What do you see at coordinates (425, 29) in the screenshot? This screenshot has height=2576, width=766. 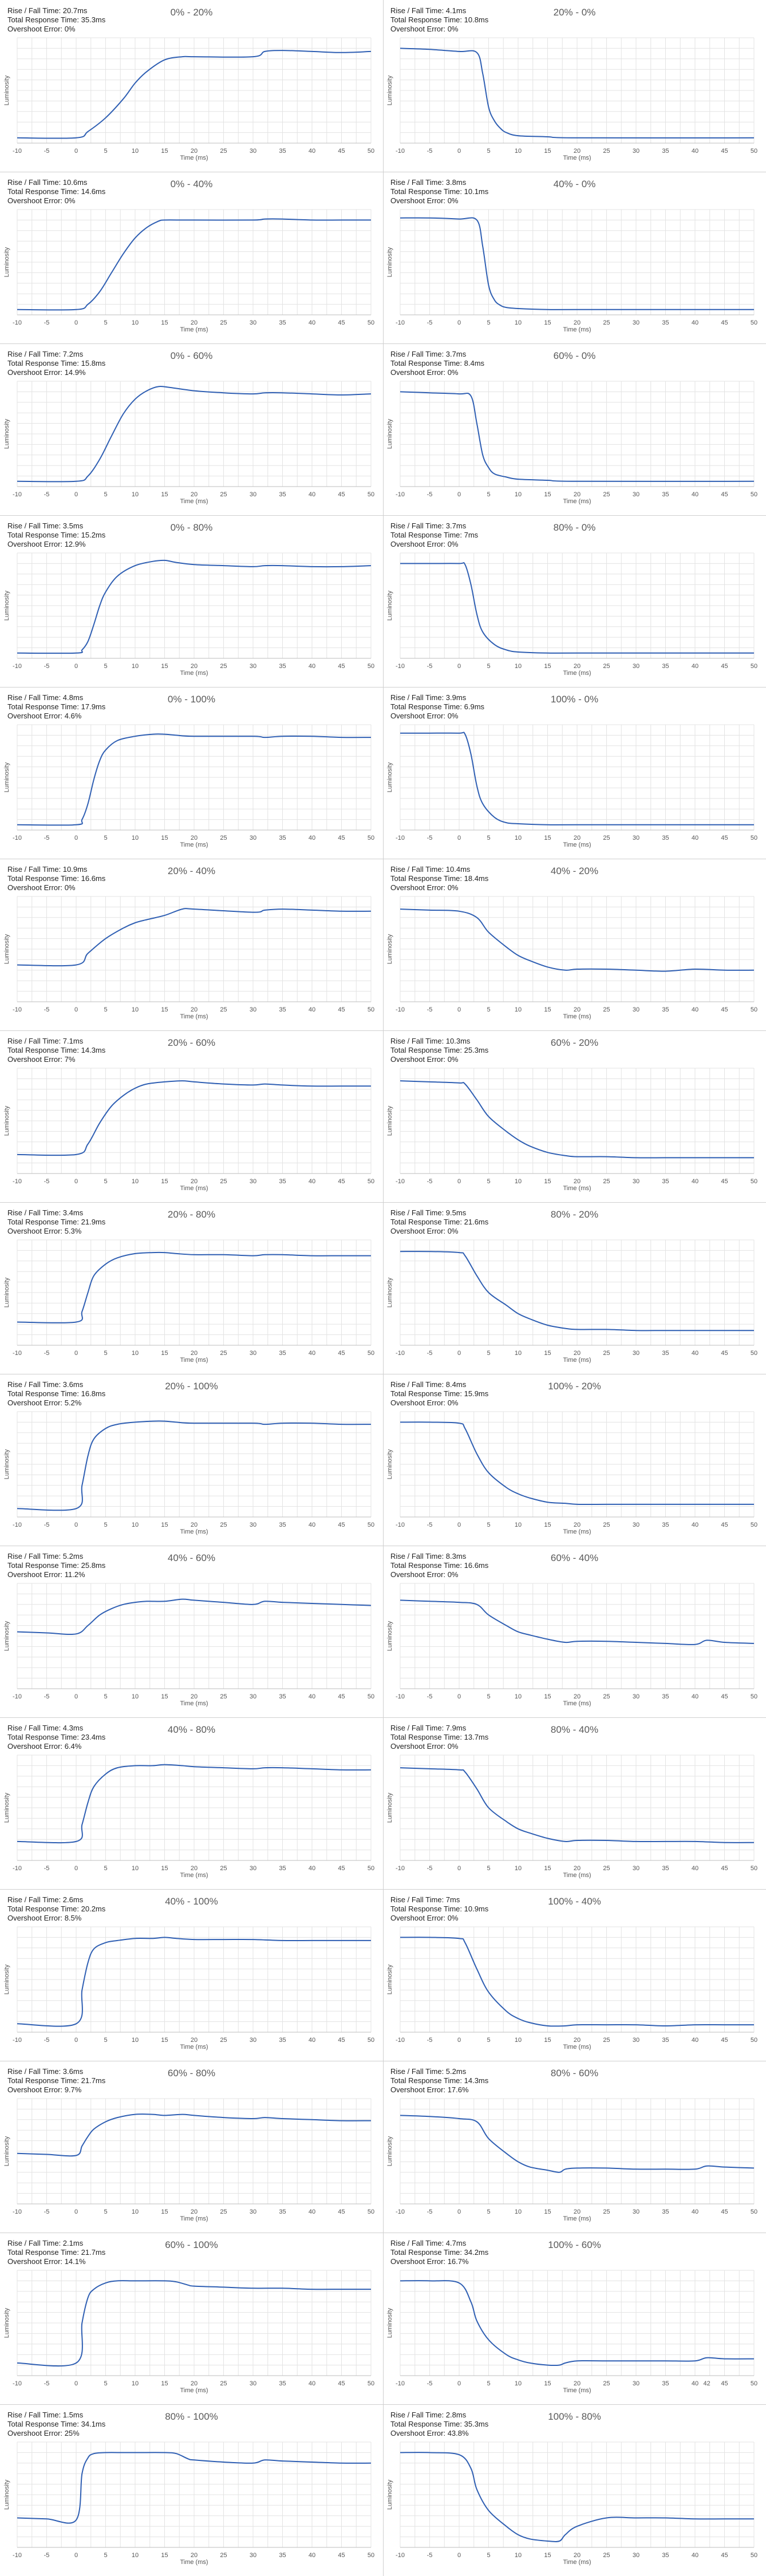 I see `overshoot-error-label: Overshoot Error: 0%` at bounding box center [425, 29].